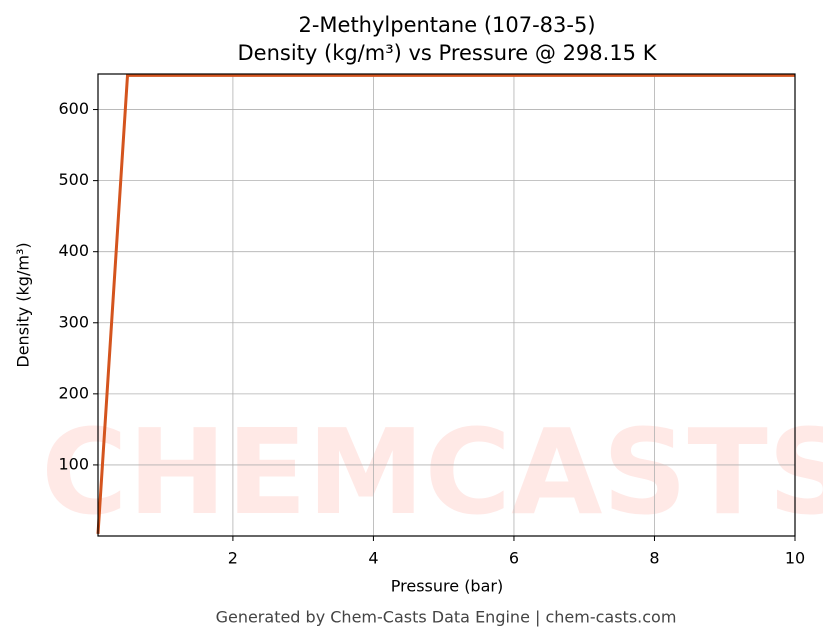 The height and width of the screenshot is (644, 823). I want to click on y-tick-label: 100, so click(73, 463).